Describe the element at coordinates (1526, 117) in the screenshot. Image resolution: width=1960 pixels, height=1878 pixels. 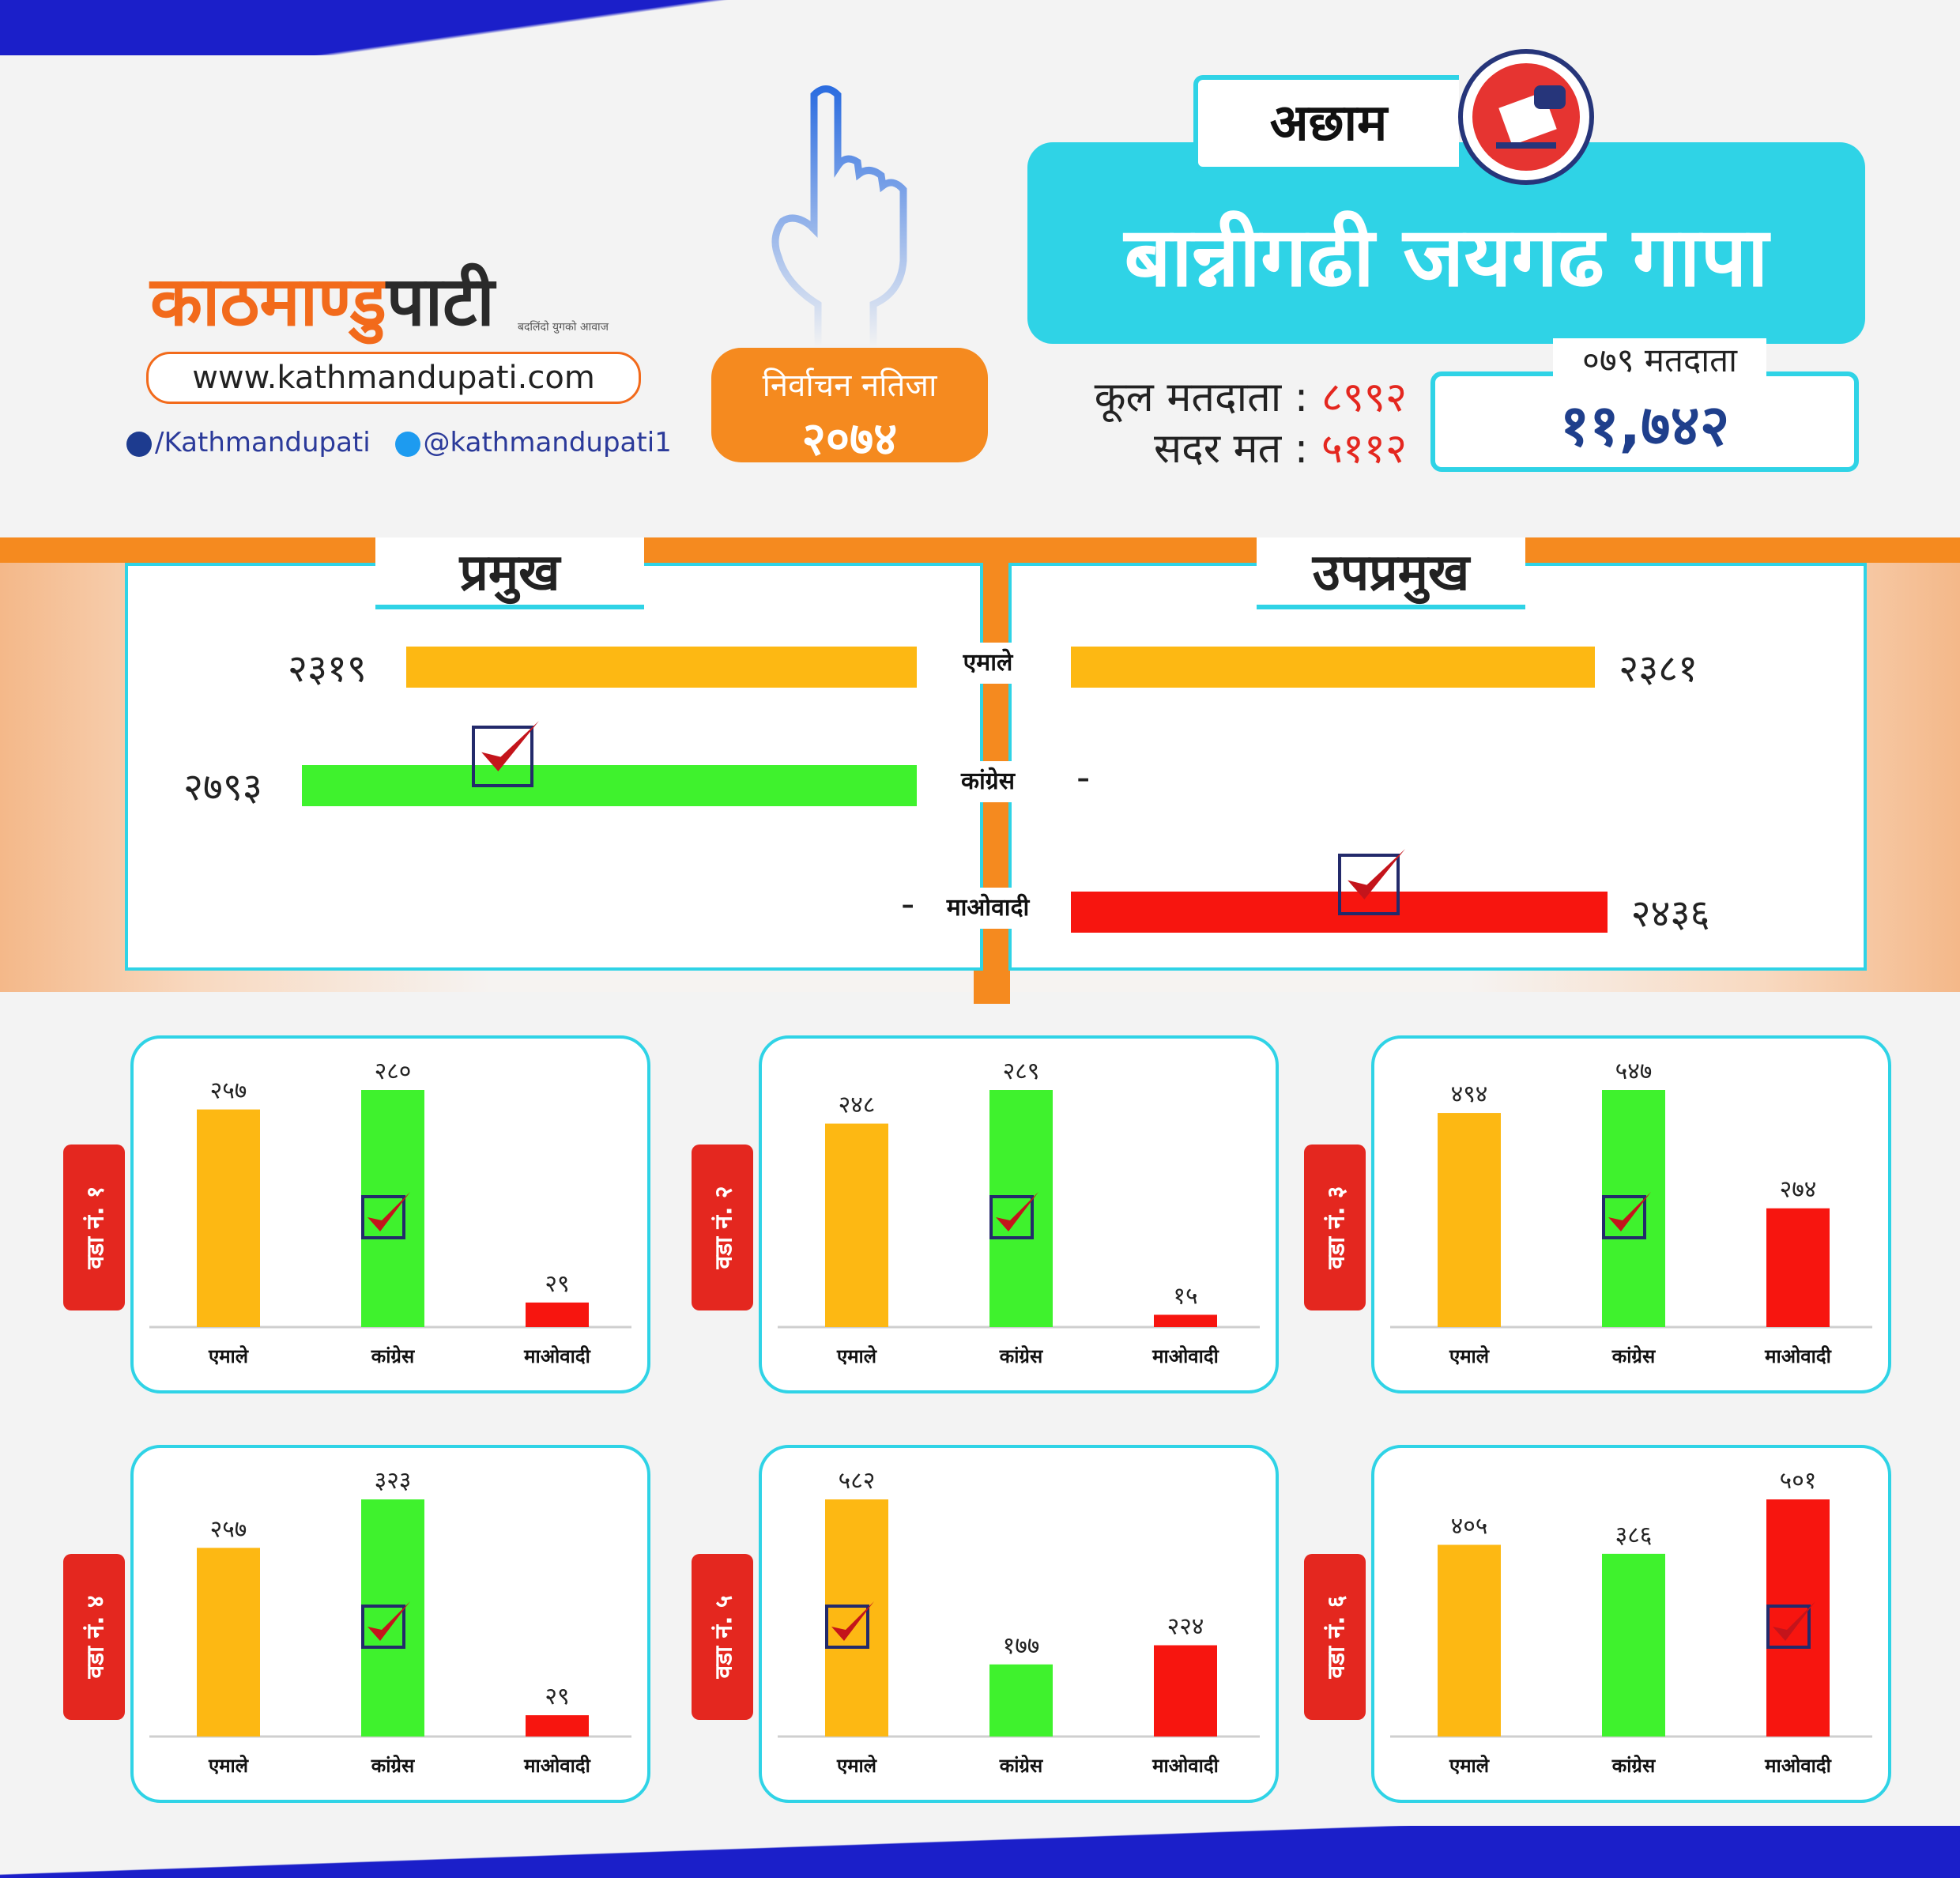
I see `ballot-box-icon` at that location.